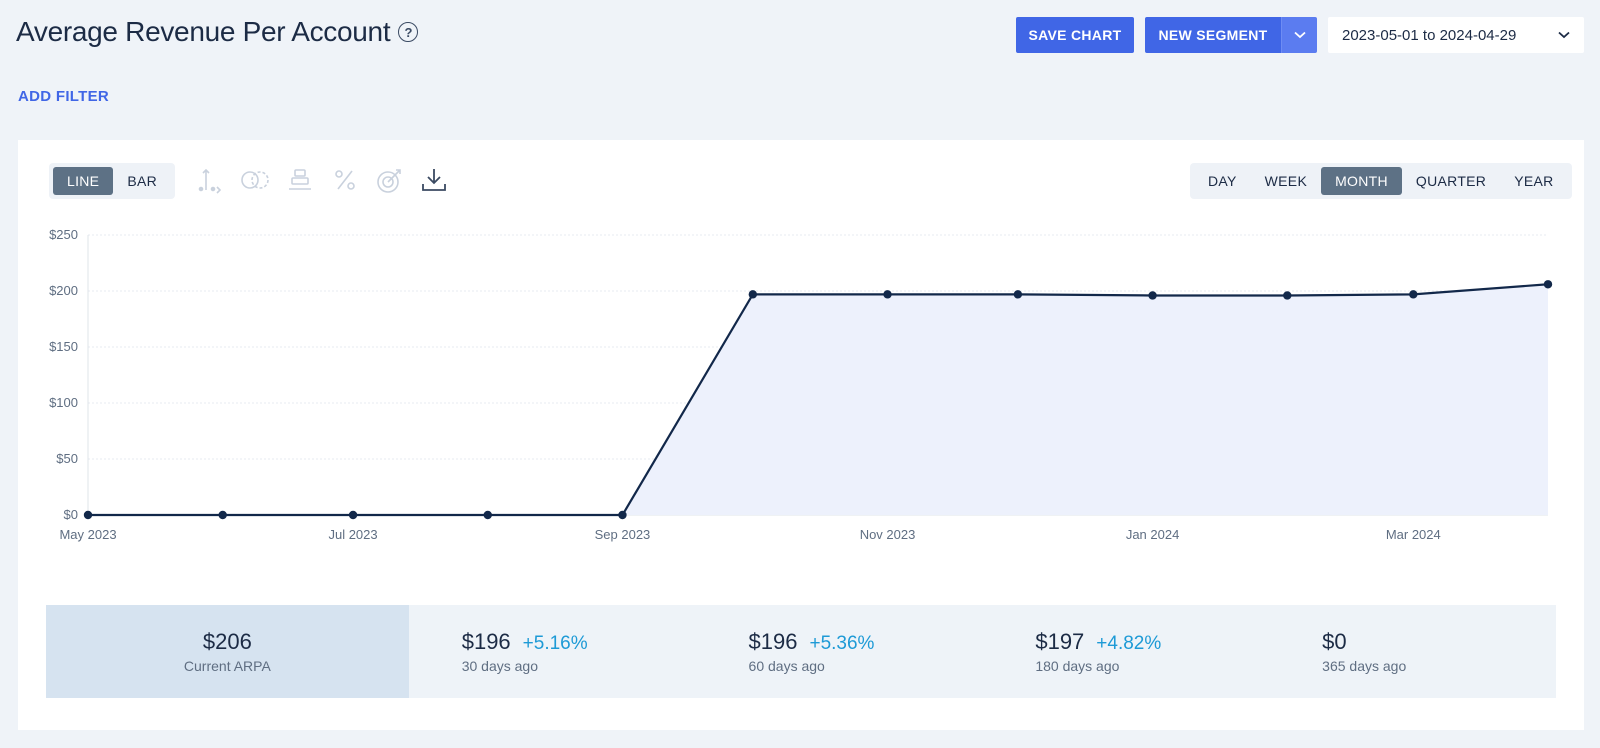  I want to click on date-range-picker: 2023-05-01 to 2024-04-29, so click(1456, 35).